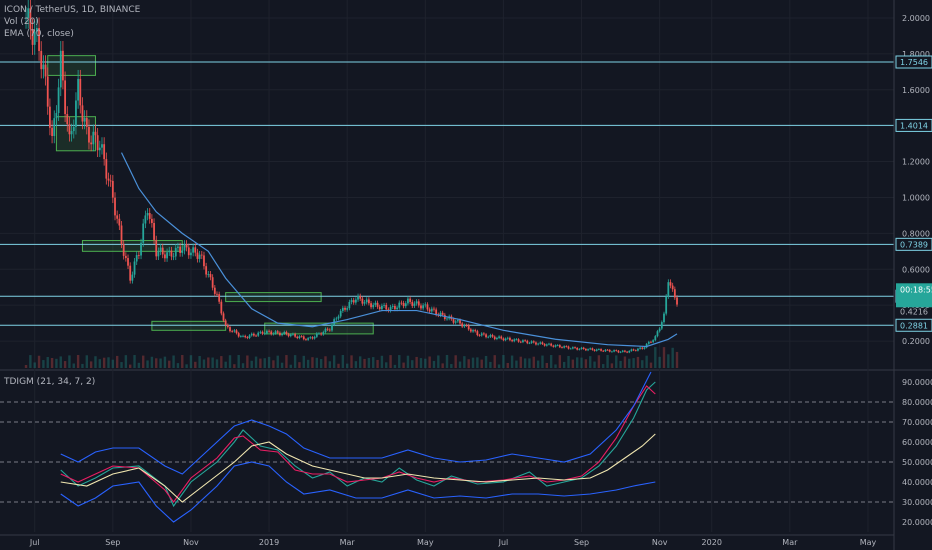 Image resolution: width=932 pixels, height=550 pixels. I want to click on oscillator-tick-label: 50.0000, so click(917, 462).